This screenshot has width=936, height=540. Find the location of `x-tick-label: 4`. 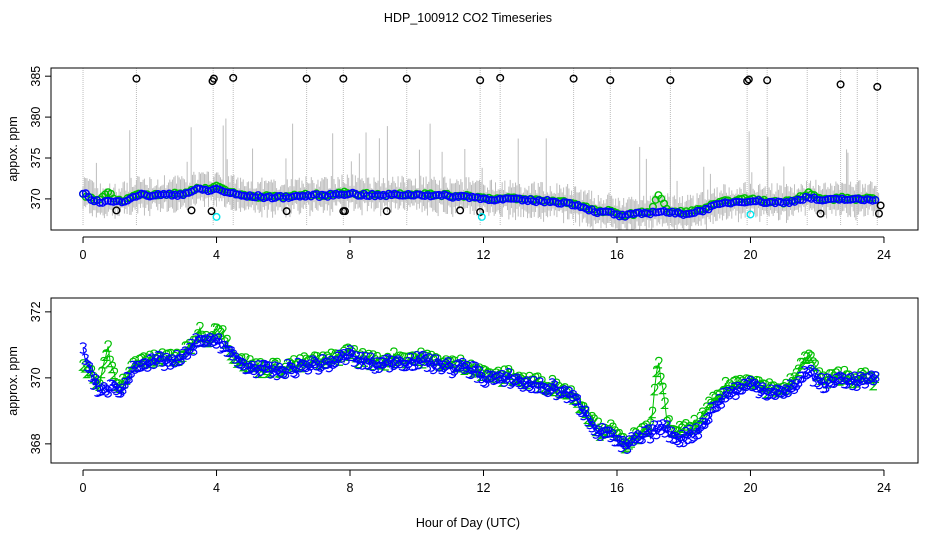

x-tick-label: 4 is located at coordinates (216, 488).